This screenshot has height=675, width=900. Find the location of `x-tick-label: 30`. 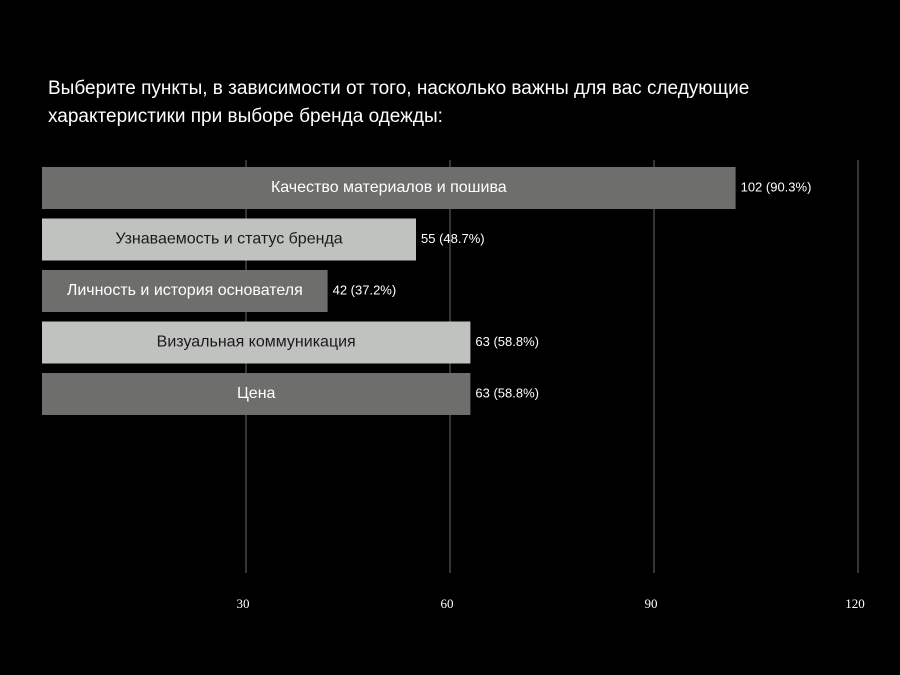

x-tick-label: 30 is located at coordinates (243, 603).